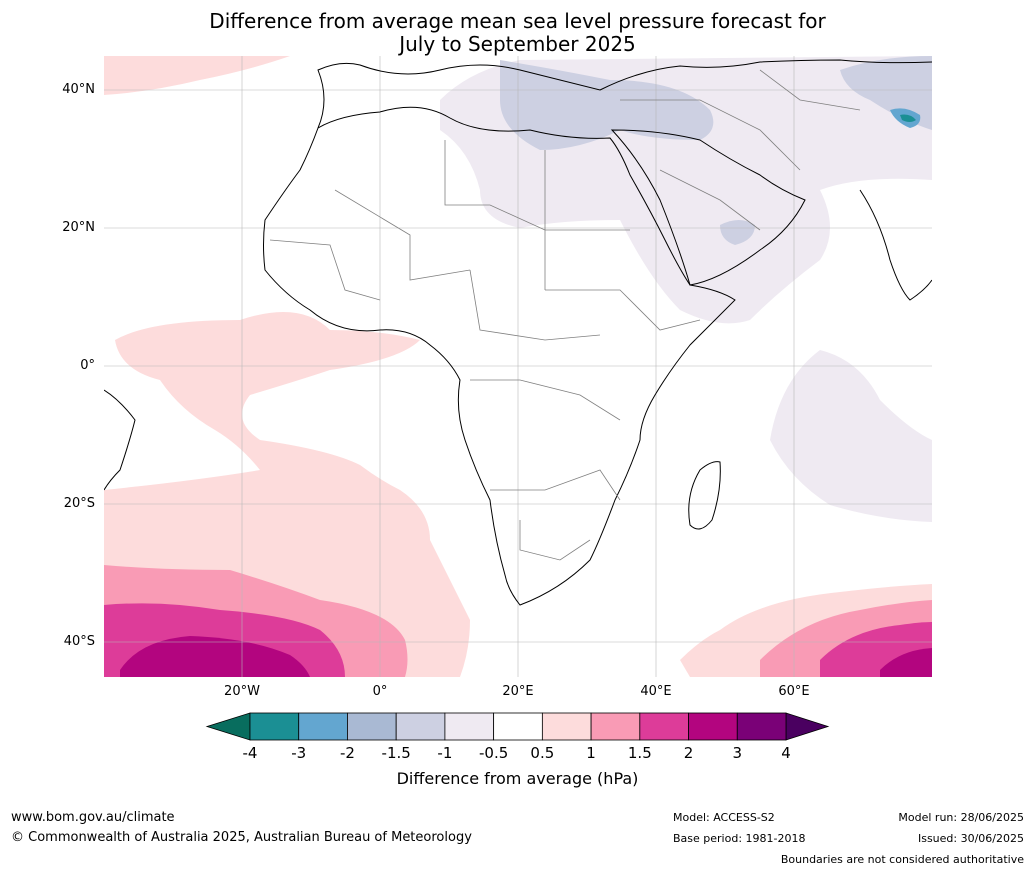  I want to click on border-west-africa, so click(325, 270).